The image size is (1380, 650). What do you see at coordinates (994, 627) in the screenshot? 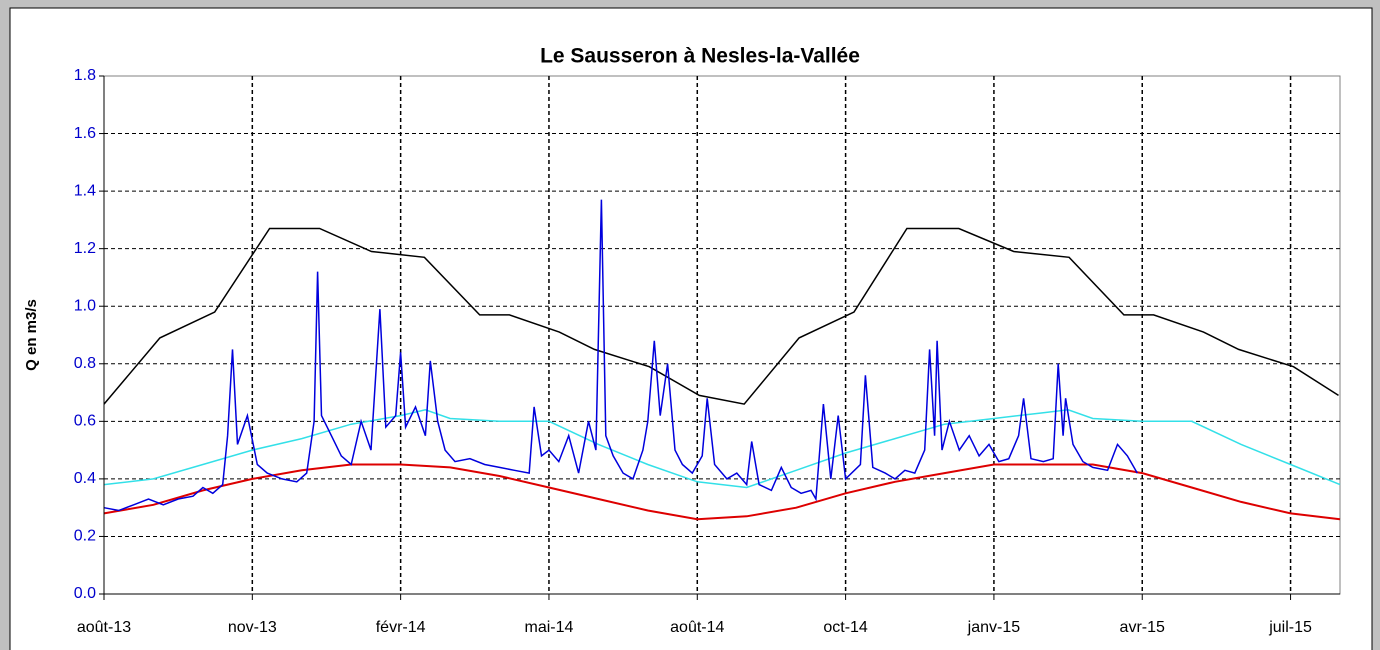
I see `x-tick-label: janv-15` at bounding box center [994, 627].